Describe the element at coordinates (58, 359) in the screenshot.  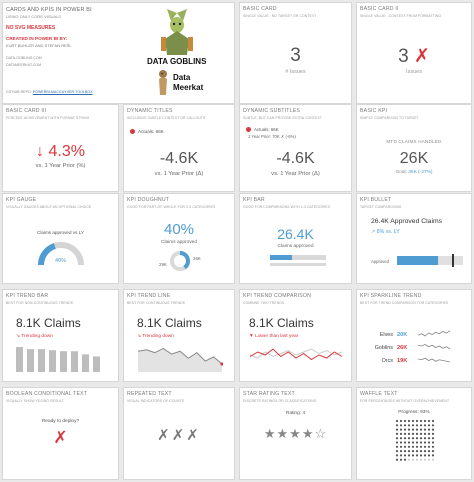
I see `trend-bar-chart` at that location.